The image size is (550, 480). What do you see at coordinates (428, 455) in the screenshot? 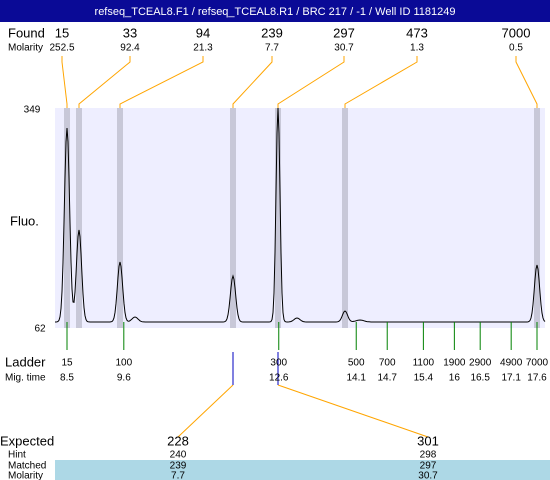
I see `expected-hint: 298` at bounding box center [428, 455].